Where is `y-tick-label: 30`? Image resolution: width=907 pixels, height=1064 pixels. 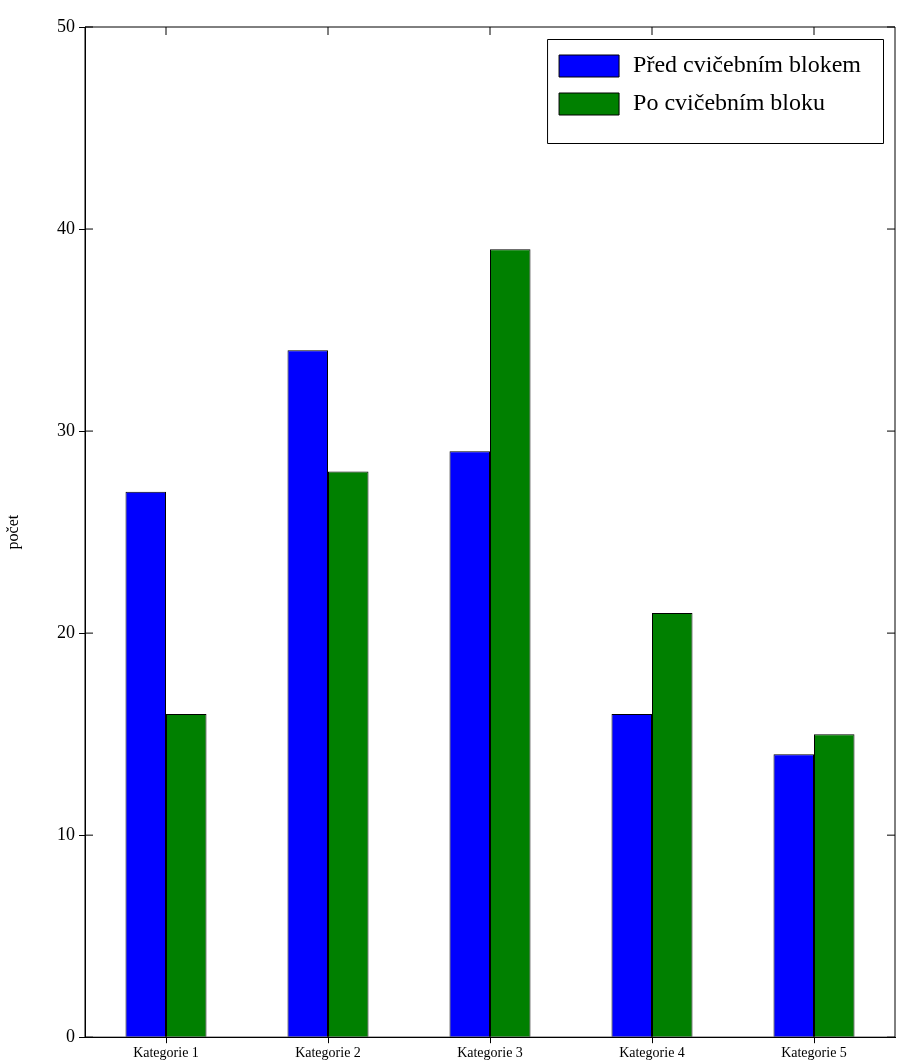 y-tick-label: 30 is located at coordinates (66, 429).